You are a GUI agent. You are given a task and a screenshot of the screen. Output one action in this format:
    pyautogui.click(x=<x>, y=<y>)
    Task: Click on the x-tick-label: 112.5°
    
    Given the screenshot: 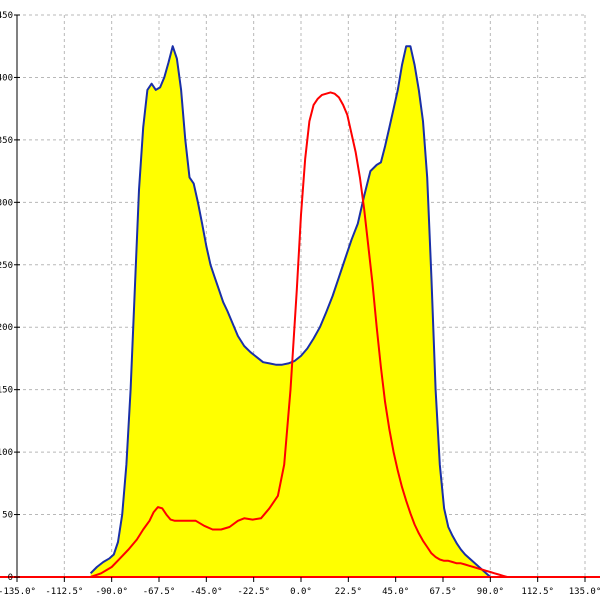 What is the action you would take?
    pyautogui.click(x=537, y=592)
    